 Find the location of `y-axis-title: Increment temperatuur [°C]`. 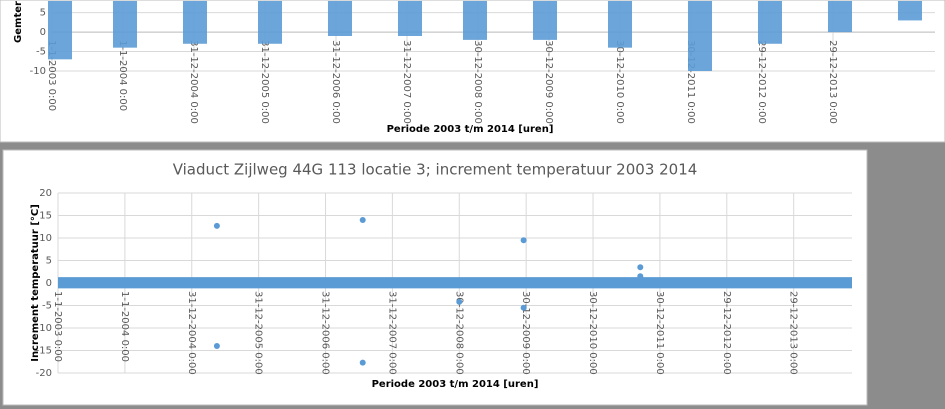

y-axis-title: Increment temperatuur [°C] is located at coordinates (35, 283).